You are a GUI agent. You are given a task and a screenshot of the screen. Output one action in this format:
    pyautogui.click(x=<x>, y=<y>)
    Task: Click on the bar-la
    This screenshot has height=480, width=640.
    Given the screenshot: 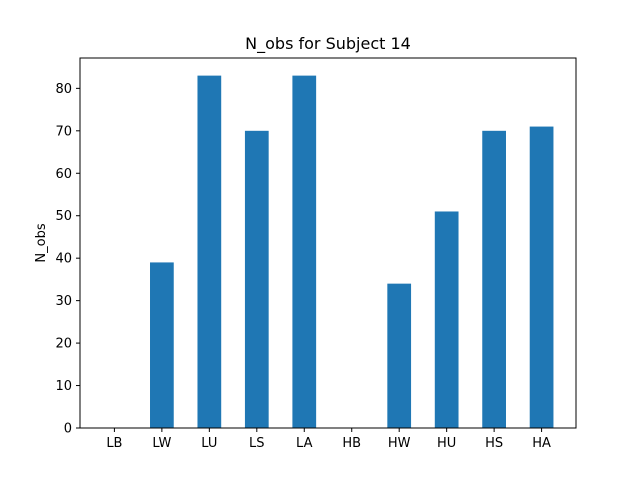 What is the action you would take?
    pyautogui.click(x=304, y=251)
    